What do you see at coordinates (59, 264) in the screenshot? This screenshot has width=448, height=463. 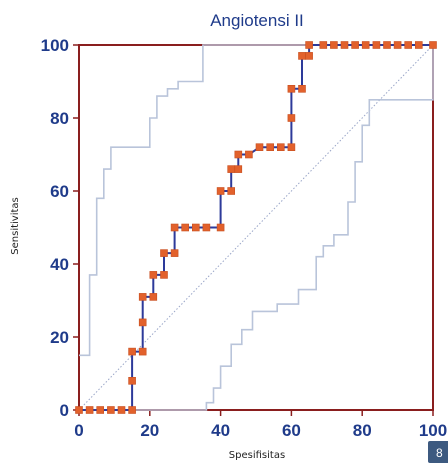 I see `y-tick-label: 40` at bounding box center [59, 264].